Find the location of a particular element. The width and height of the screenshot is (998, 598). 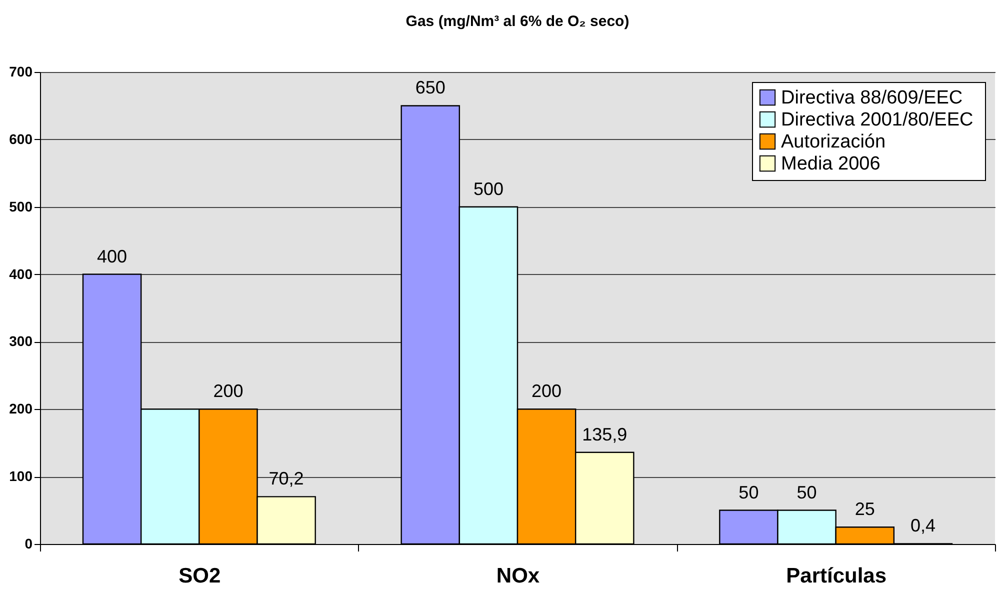

data-label: 400 is located at coordinates (112, 256).